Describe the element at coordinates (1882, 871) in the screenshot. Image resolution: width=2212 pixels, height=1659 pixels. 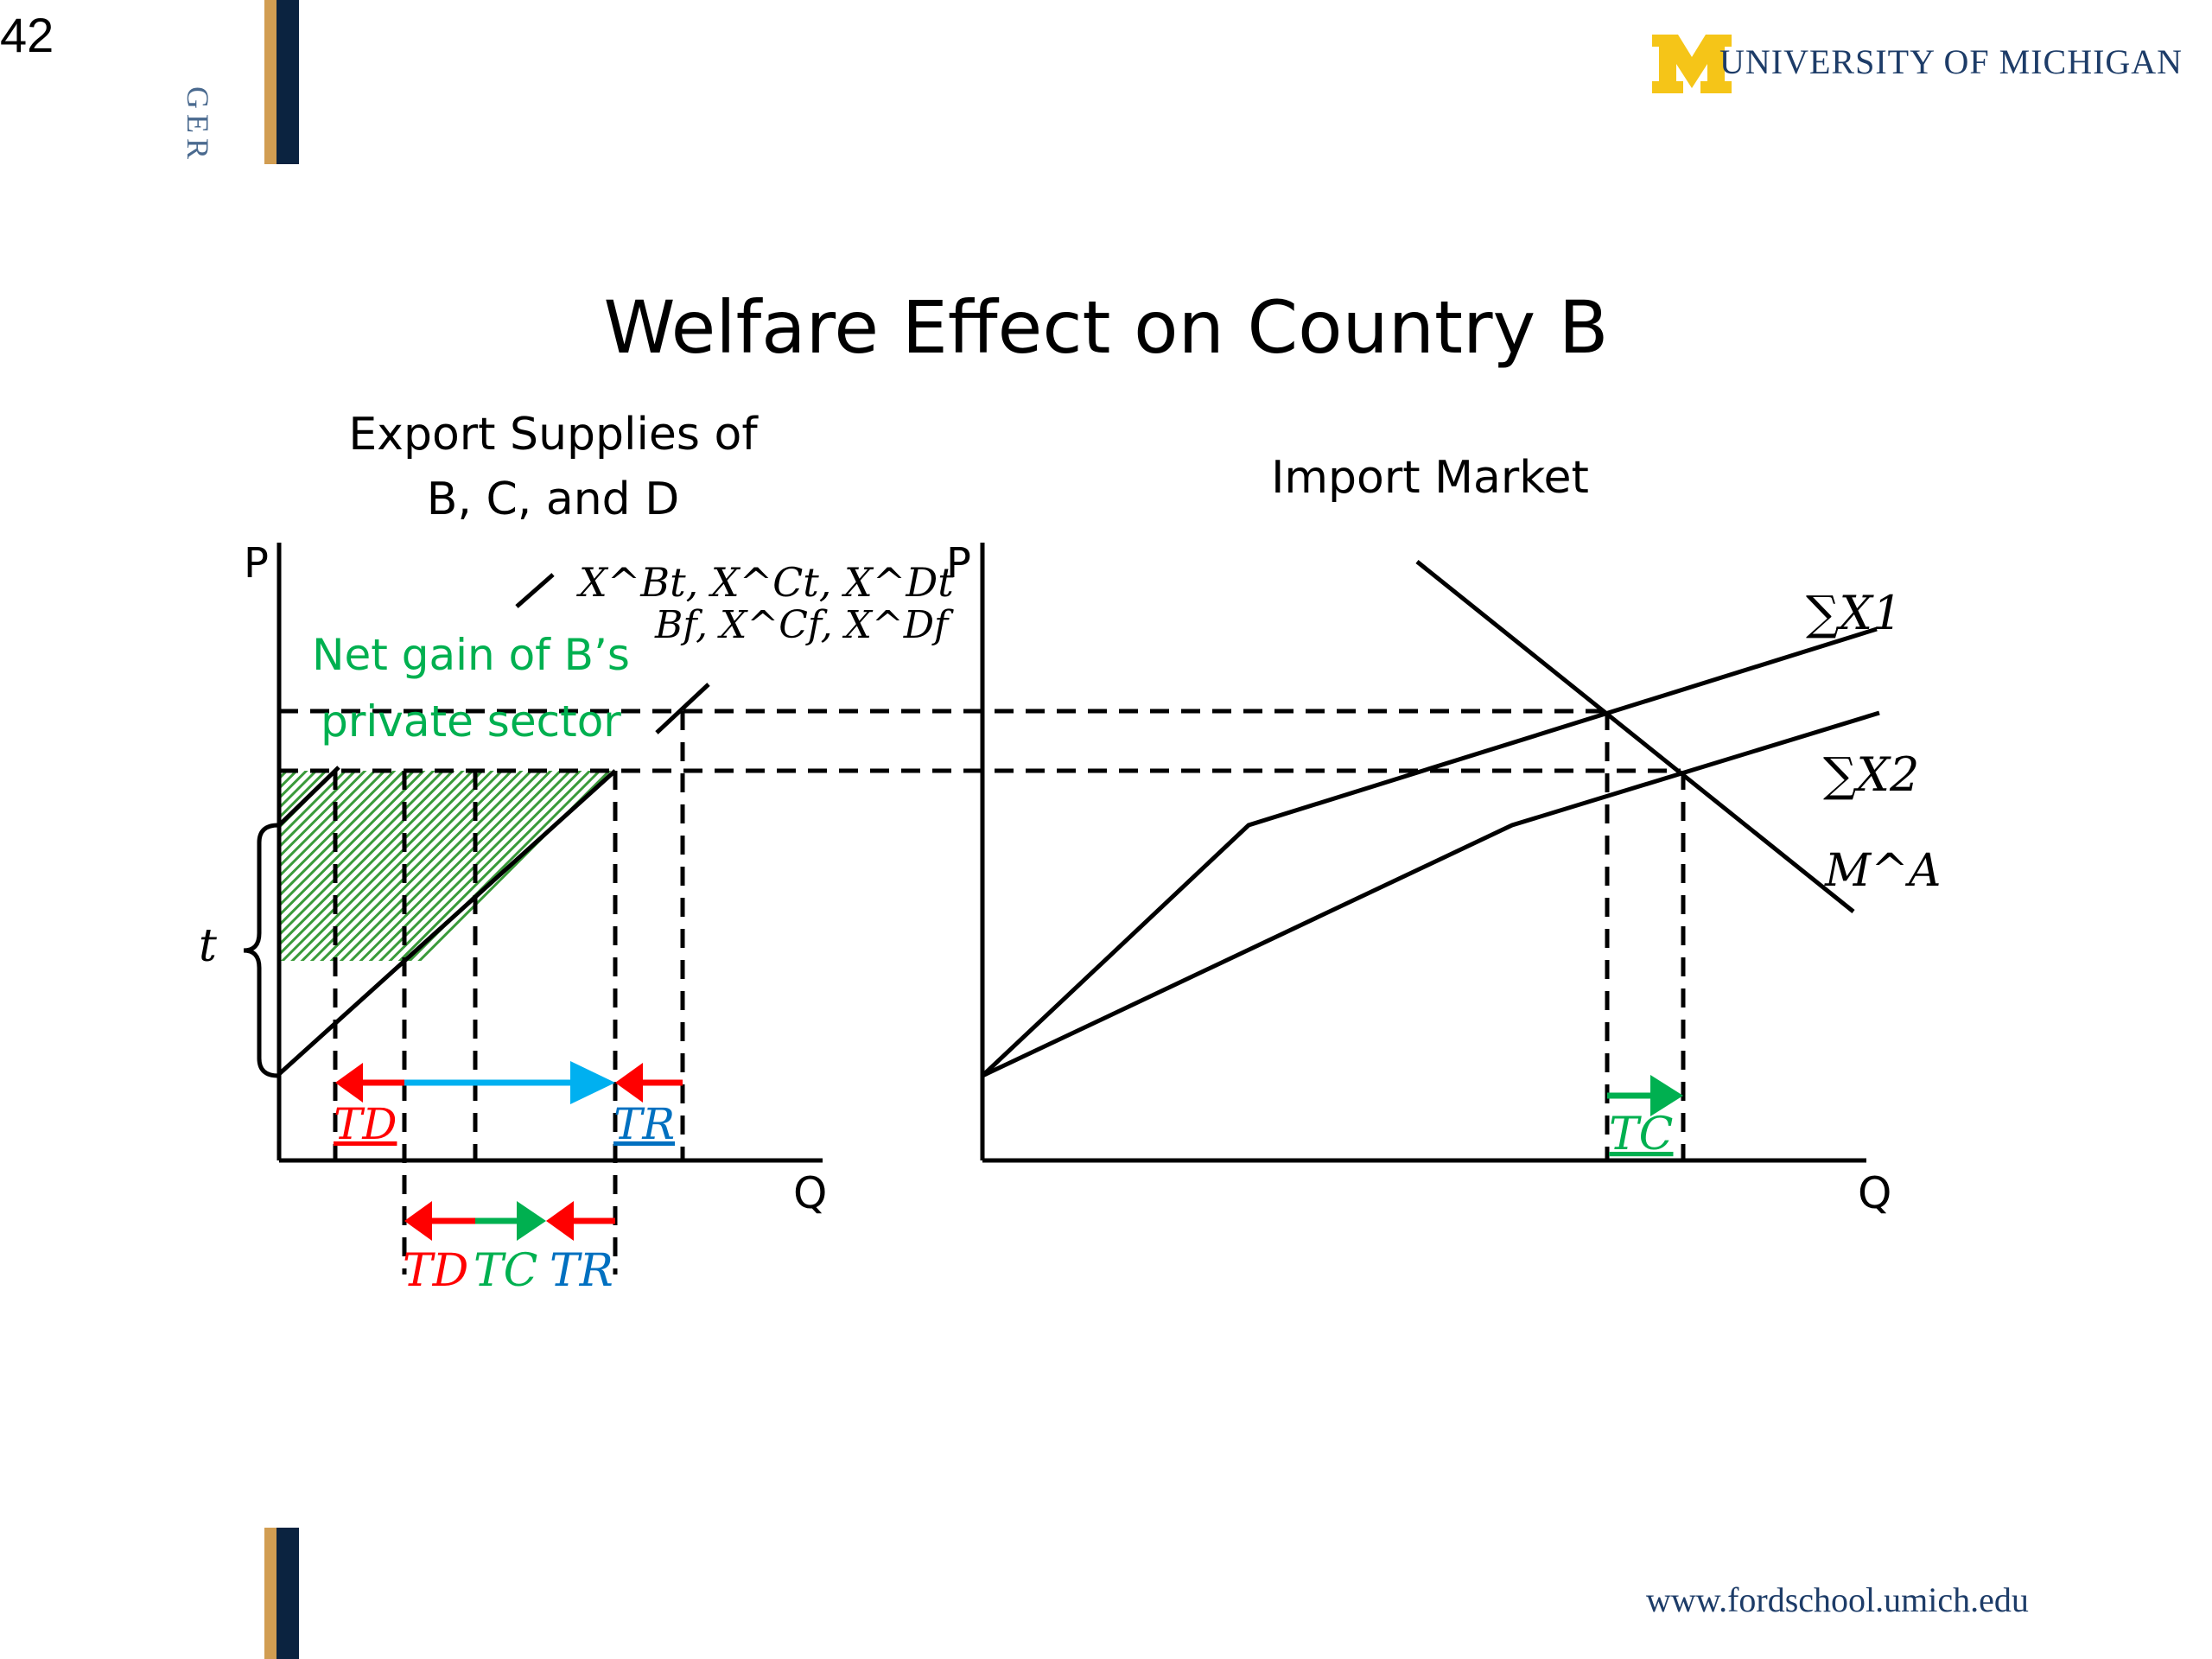
I see `label-m-a: M^A` at that location.